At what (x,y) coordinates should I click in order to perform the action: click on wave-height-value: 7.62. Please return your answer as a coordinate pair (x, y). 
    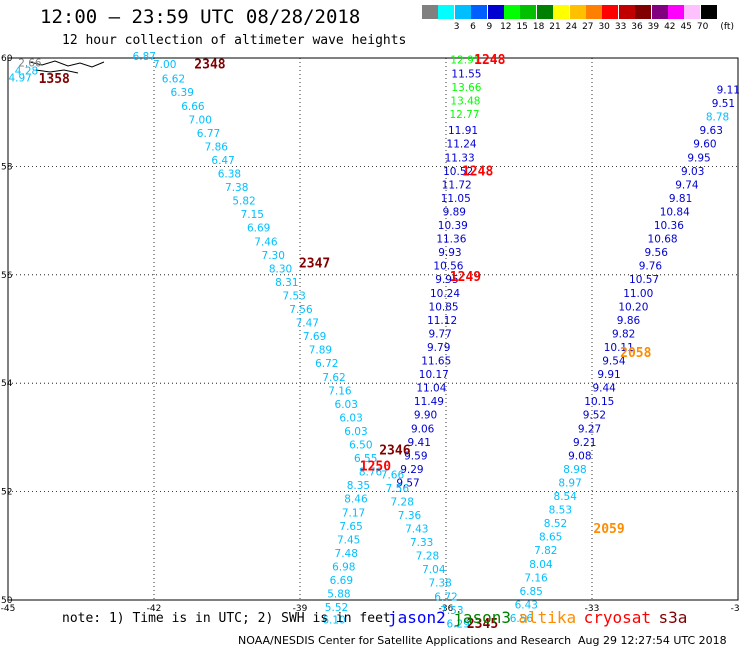
    Looking at the image, I should click on (333, 378).